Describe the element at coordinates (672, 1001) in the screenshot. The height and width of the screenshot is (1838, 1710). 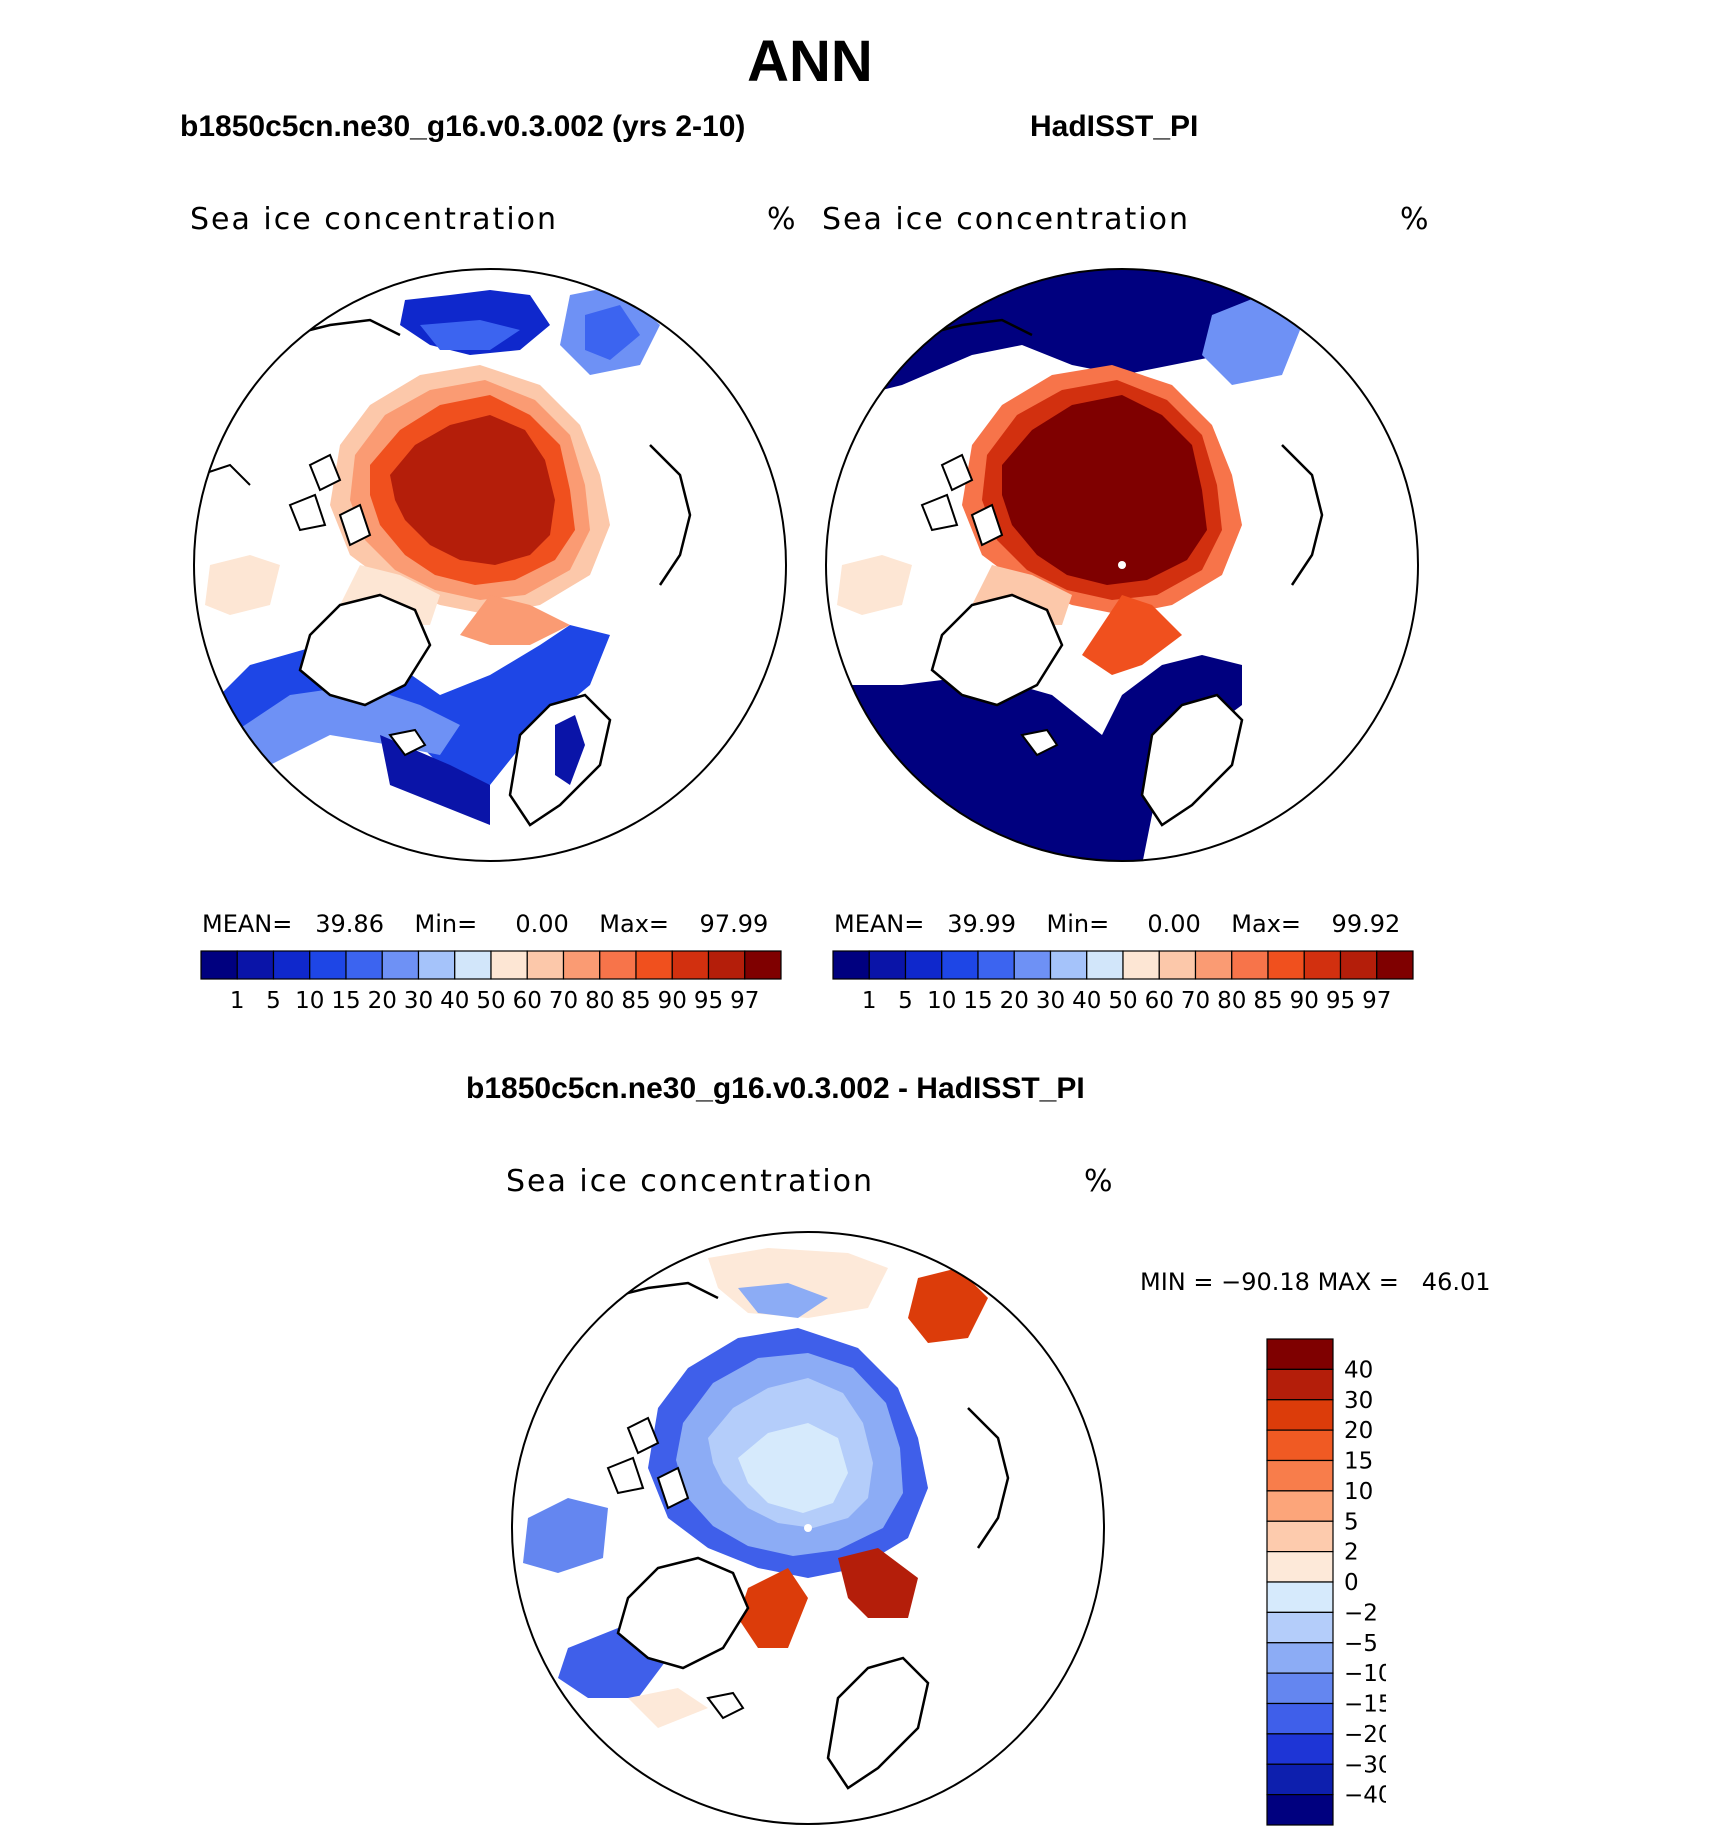
I see `model-colorbar-label: 90` at that location.